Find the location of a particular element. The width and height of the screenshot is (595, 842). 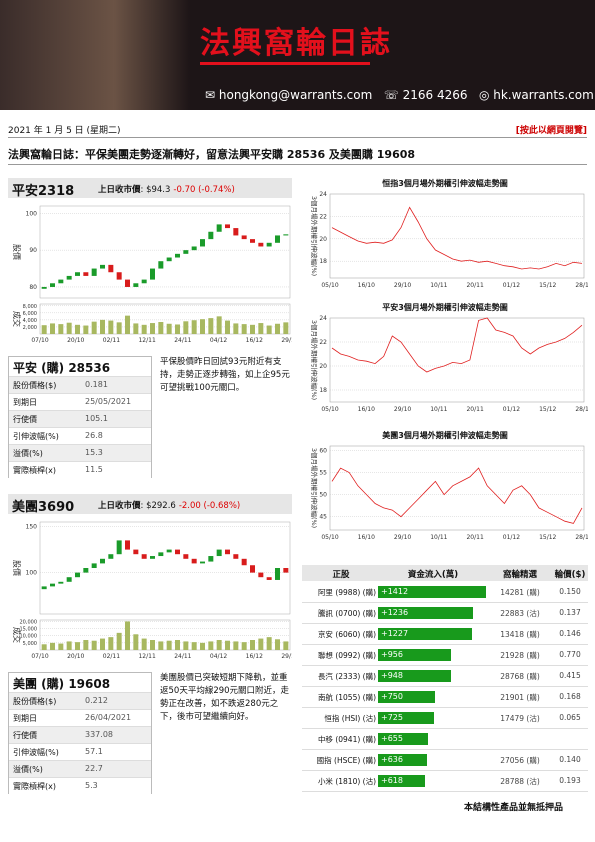

warrant-value: 105.1 is located at coordinates (96, 418).